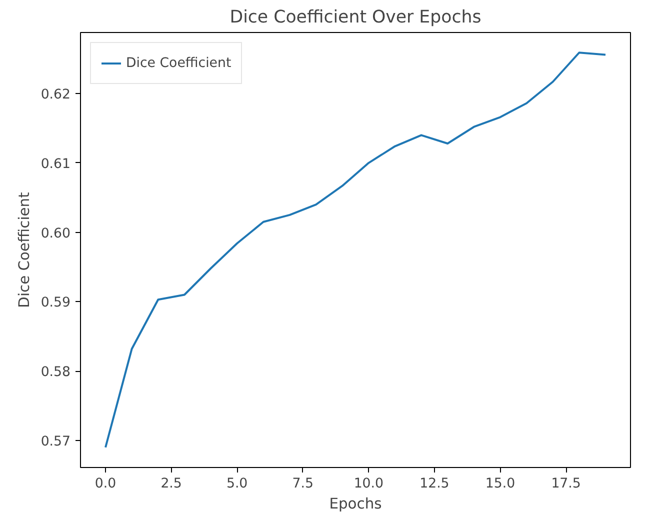 The image size is (653, 518). Describe the element at coordinates (500, 484) in the screenshot. I see `x-tick-label: 15.0` at that location.